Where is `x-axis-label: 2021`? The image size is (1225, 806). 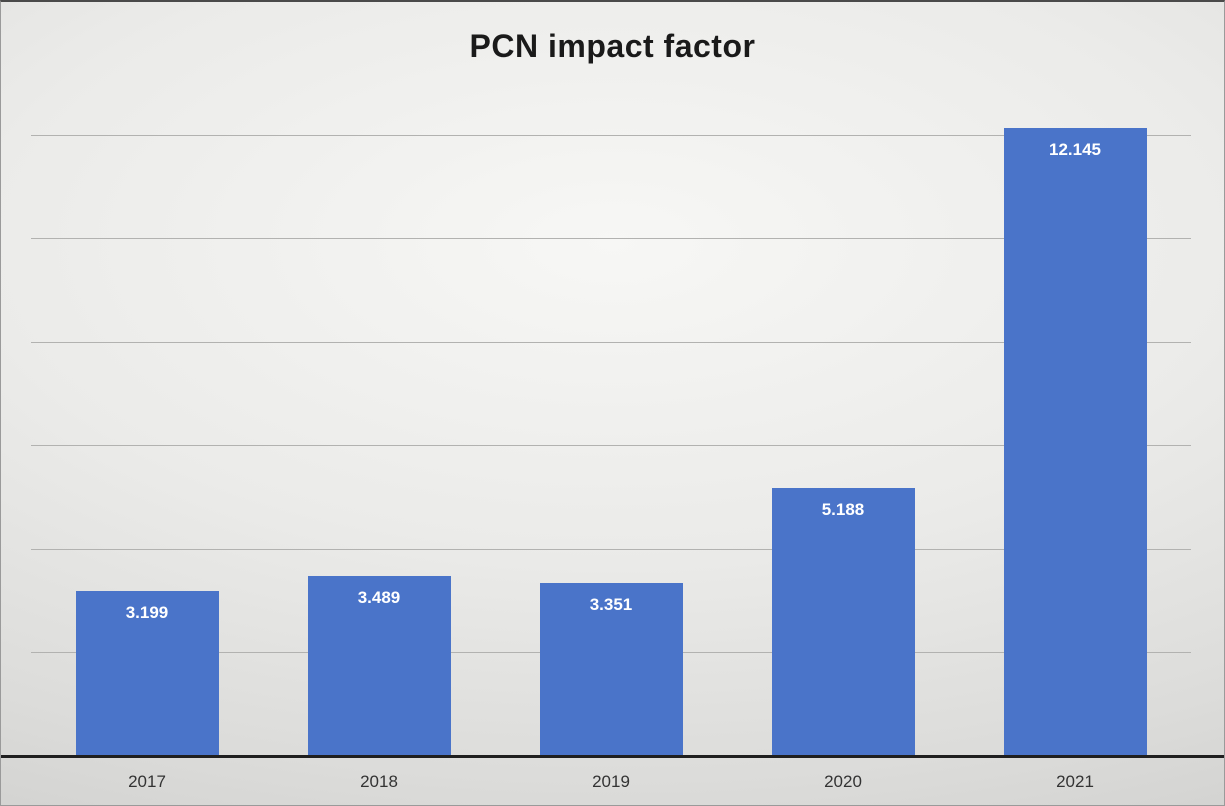
x-axis-label: 2021 is located at coordinates (1075, 781).